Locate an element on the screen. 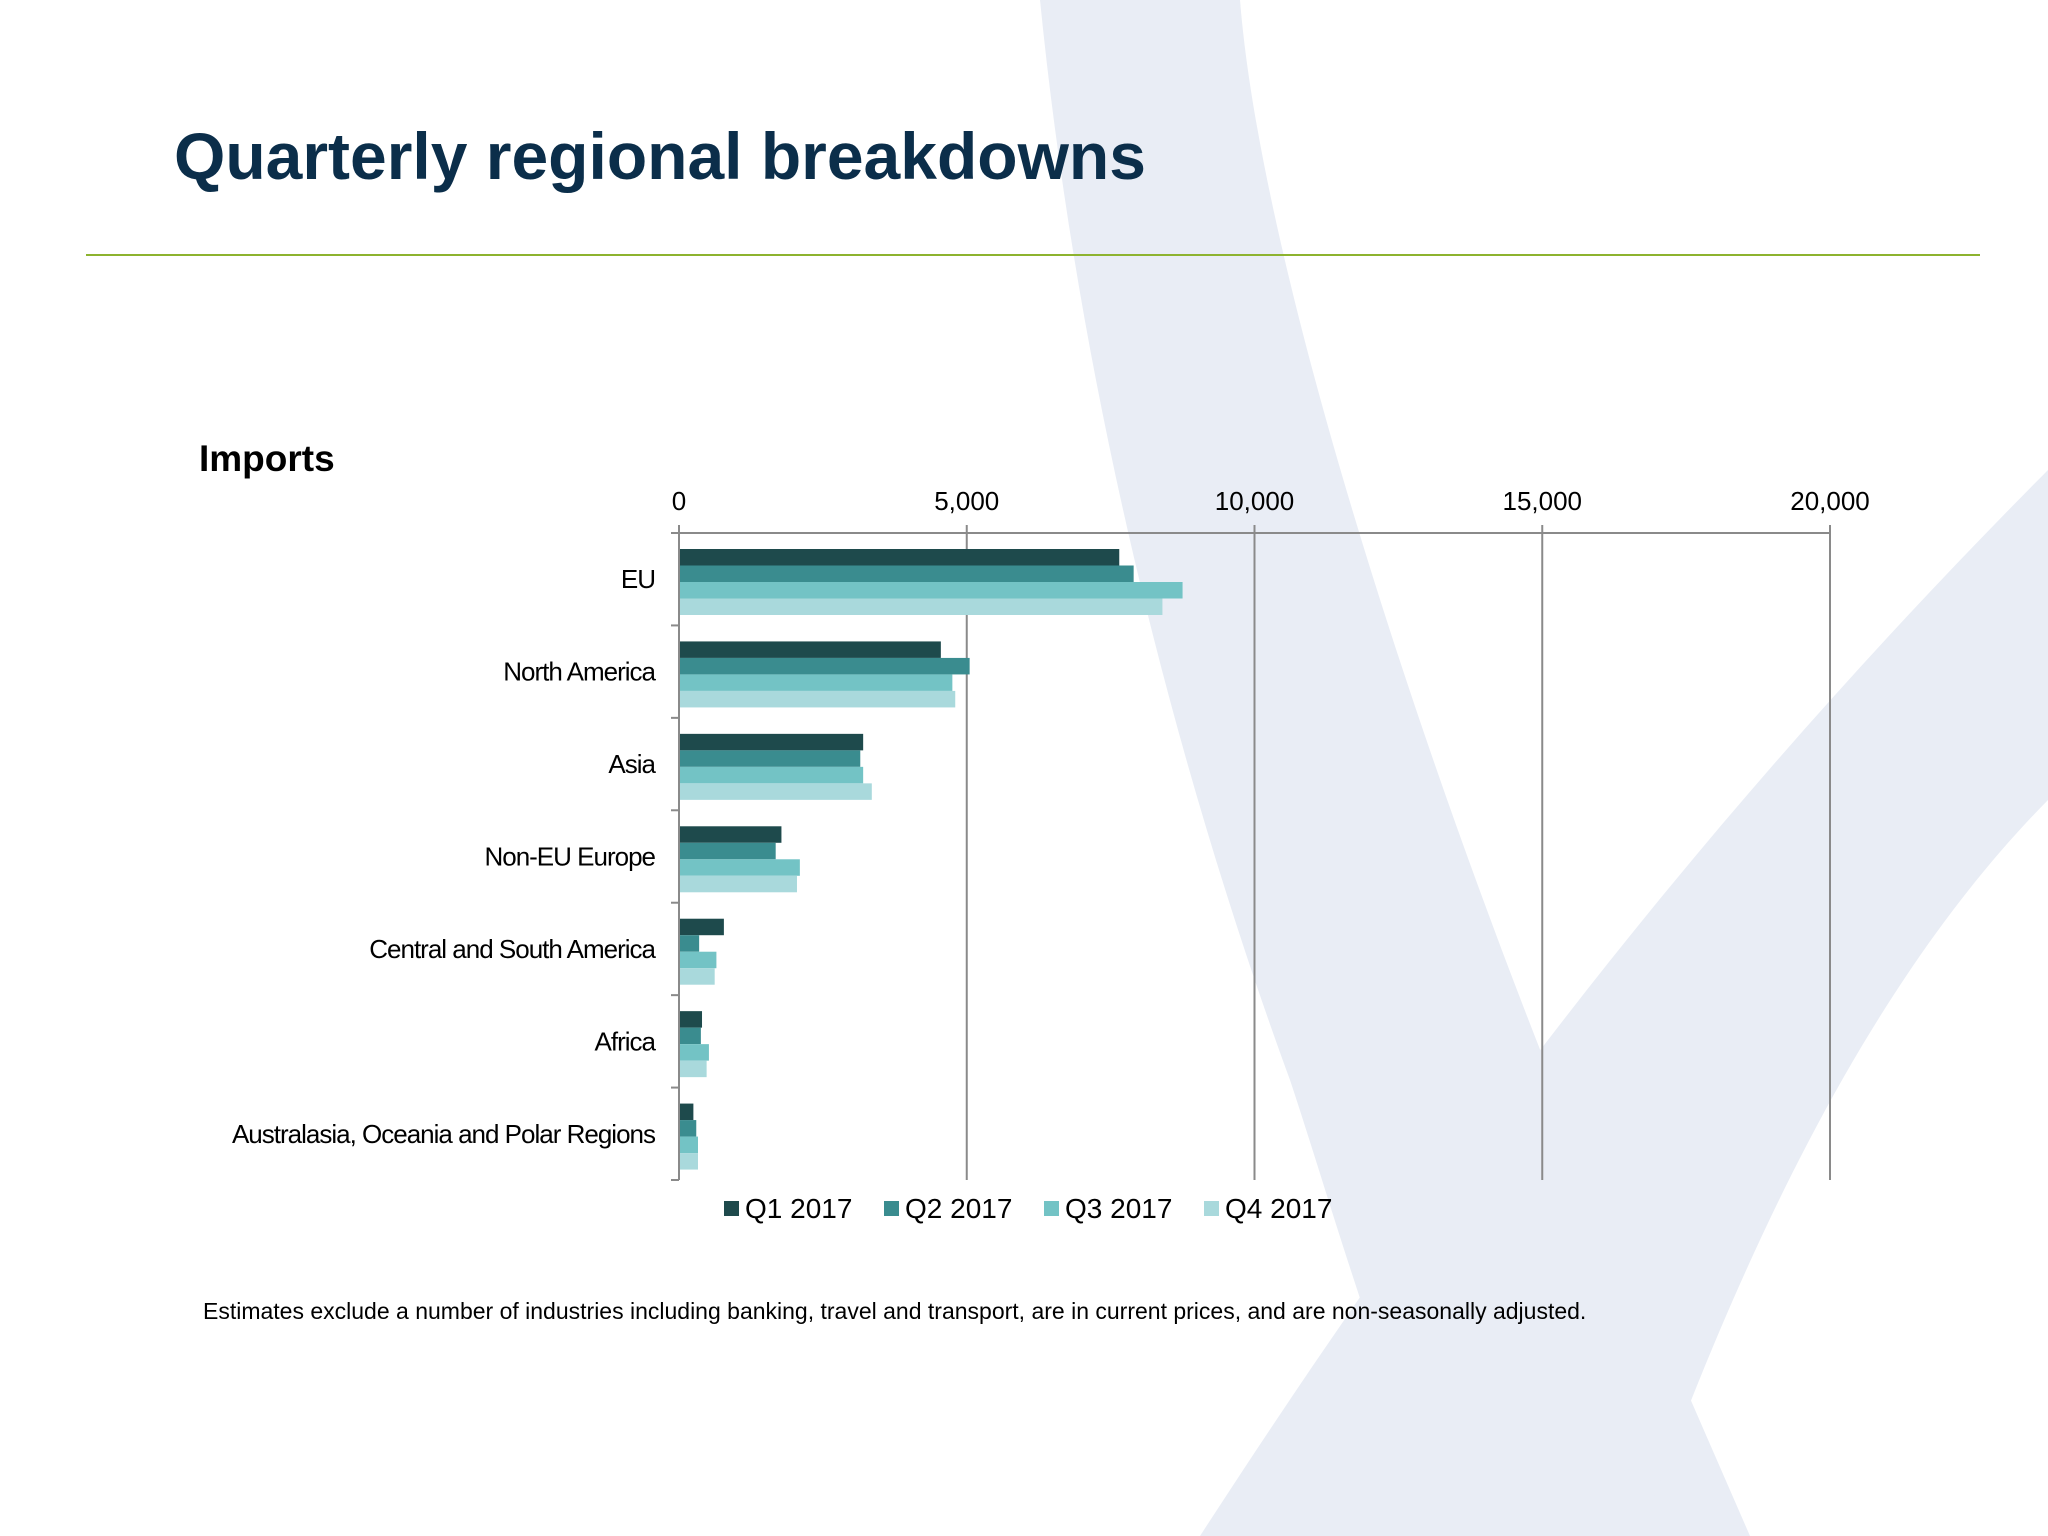 The width and height of the screenshot is (2048, 1536). legend-item: Q1 2017 is located at coordinates (788, 1208).